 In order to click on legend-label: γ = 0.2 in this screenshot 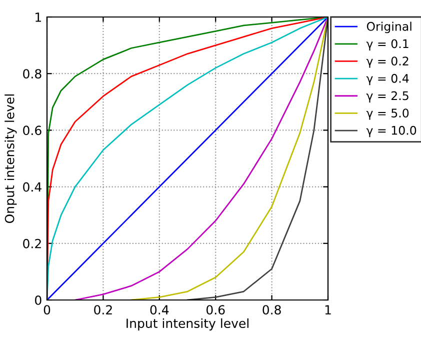, I will do `click(387, 62)`.